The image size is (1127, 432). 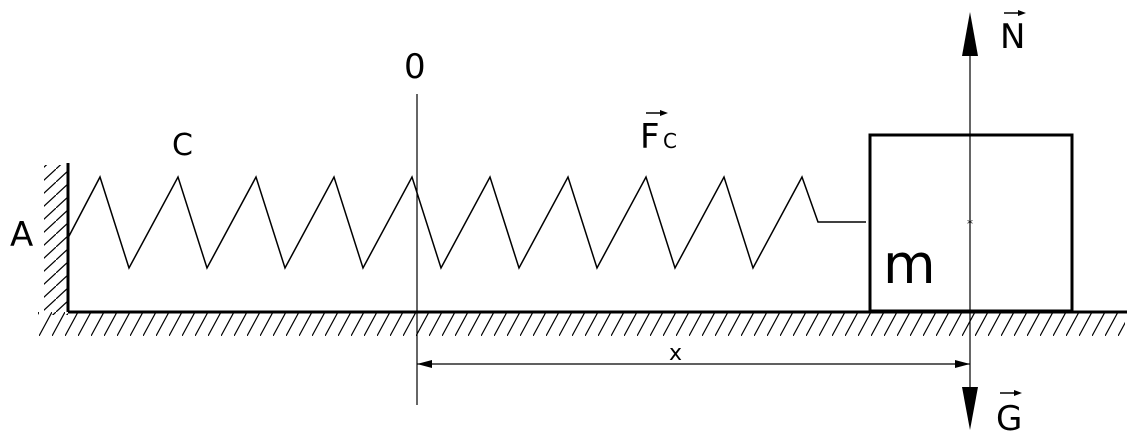 I want to click on floor-hatching, so click(x=581, y=324).